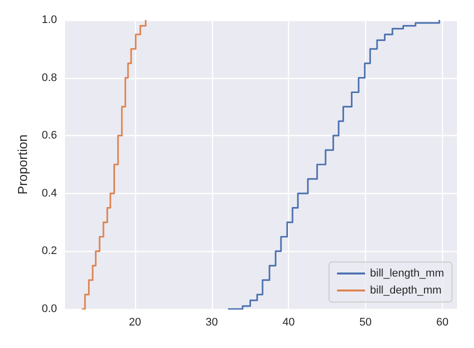 This screenshot has height=348, width=474. Describe the element at coordinates (49, 309) in the screenshot. I see `y-tick-label: 0.0` at that location.